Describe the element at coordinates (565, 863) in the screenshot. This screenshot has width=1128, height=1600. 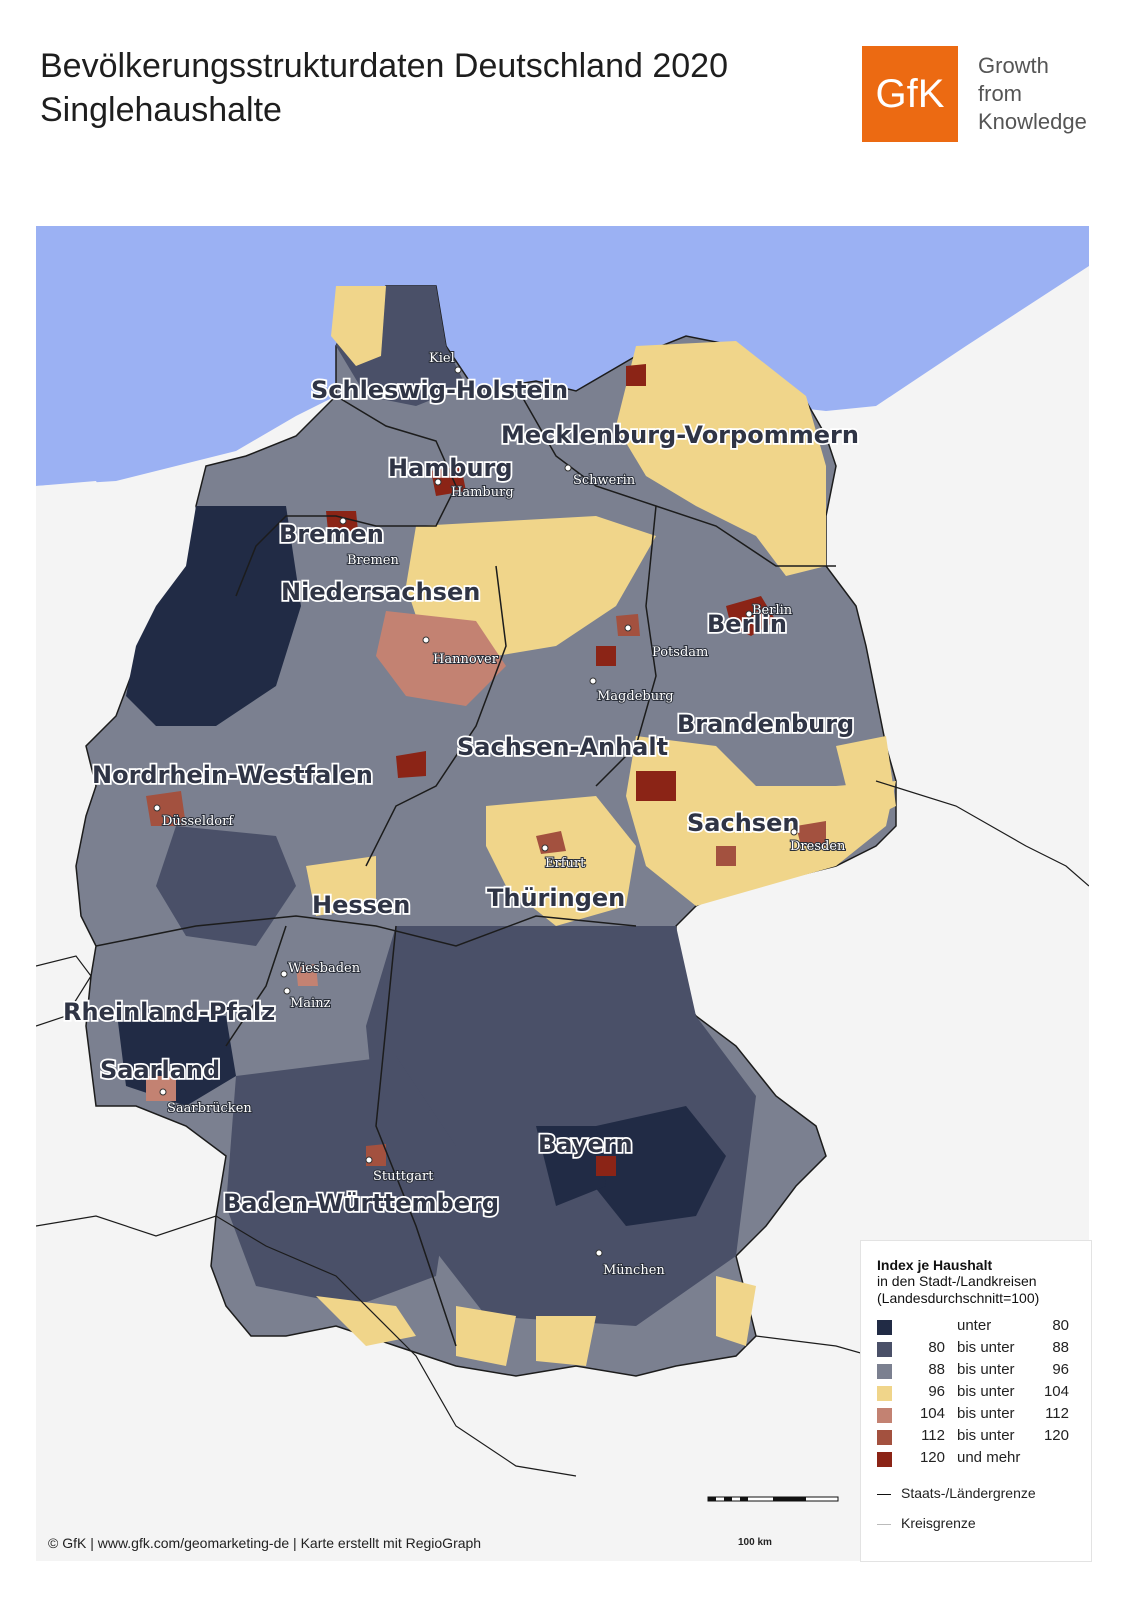
I see `city-erfurt: Erfurt` at that location.